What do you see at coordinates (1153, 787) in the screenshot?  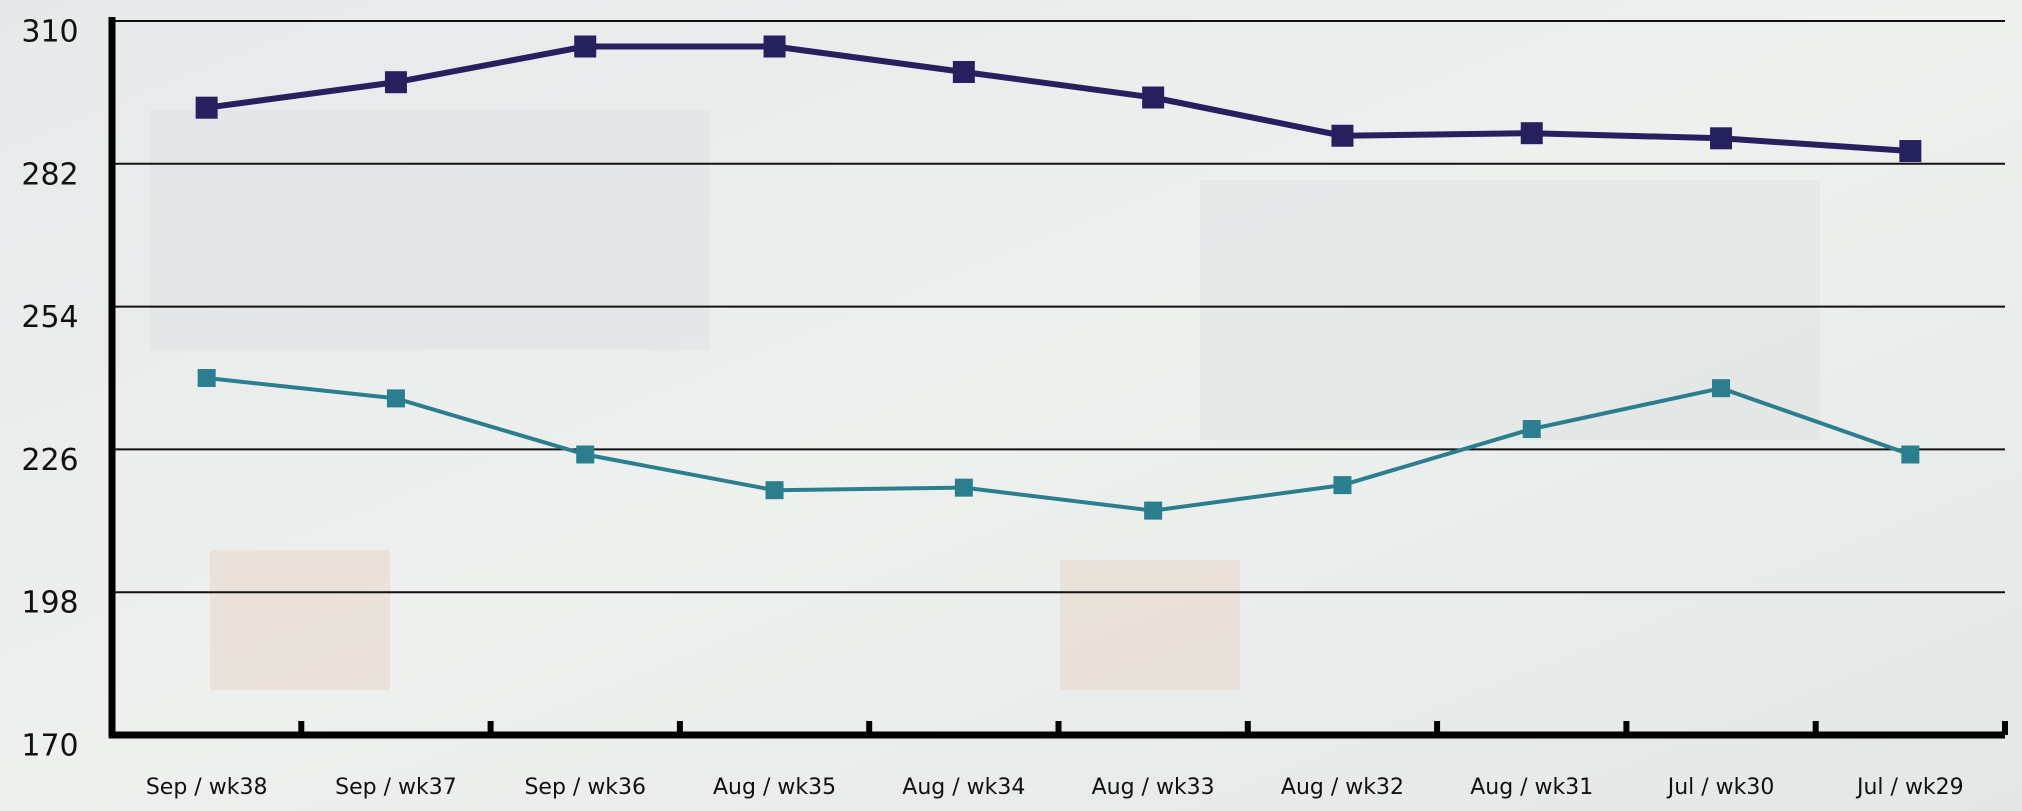 I see `x-tick-label: Aug / wk33` at bounding box center [1153, 787].